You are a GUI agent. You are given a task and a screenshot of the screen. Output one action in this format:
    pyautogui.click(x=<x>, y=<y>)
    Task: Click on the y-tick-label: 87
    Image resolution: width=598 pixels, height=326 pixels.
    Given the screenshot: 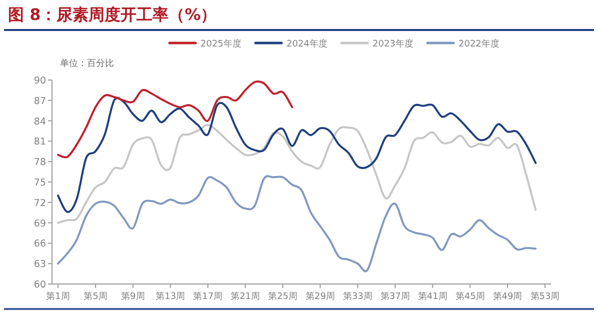 What is the action you would take?
    pyautogui.click(x=40, y=101)
    